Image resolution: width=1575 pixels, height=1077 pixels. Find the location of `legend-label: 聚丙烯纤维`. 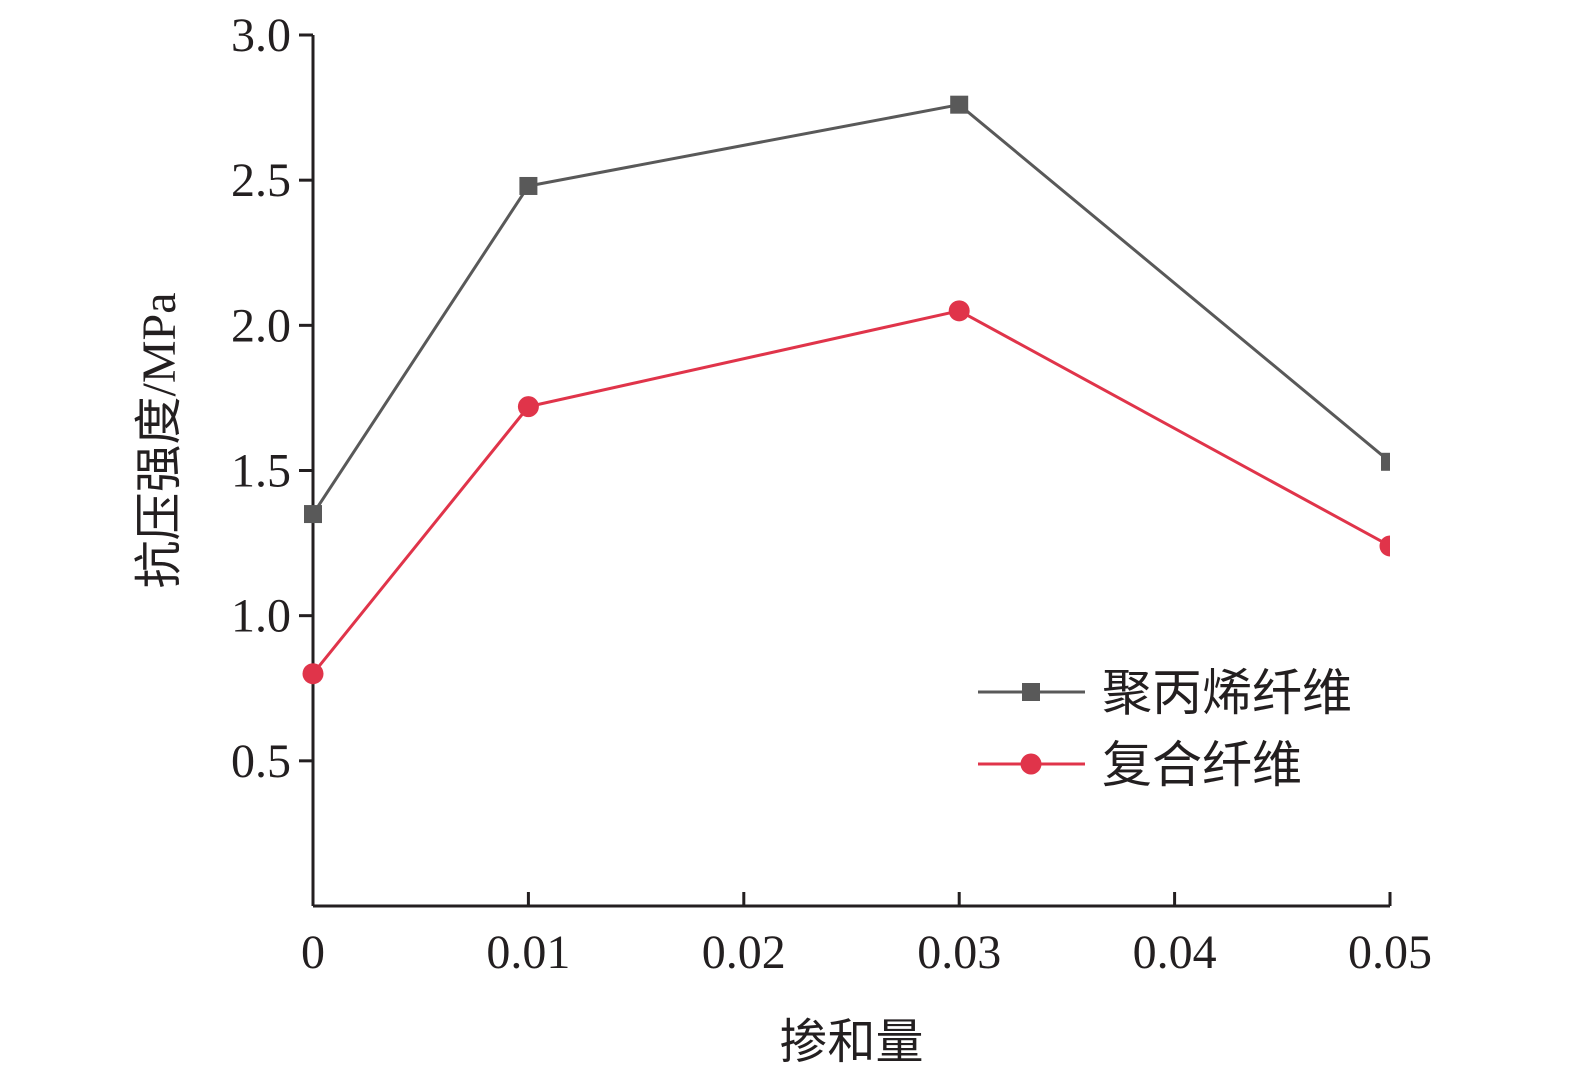

legend-label: 聚丙烯纤维 is located at coordinates (1227, 693).